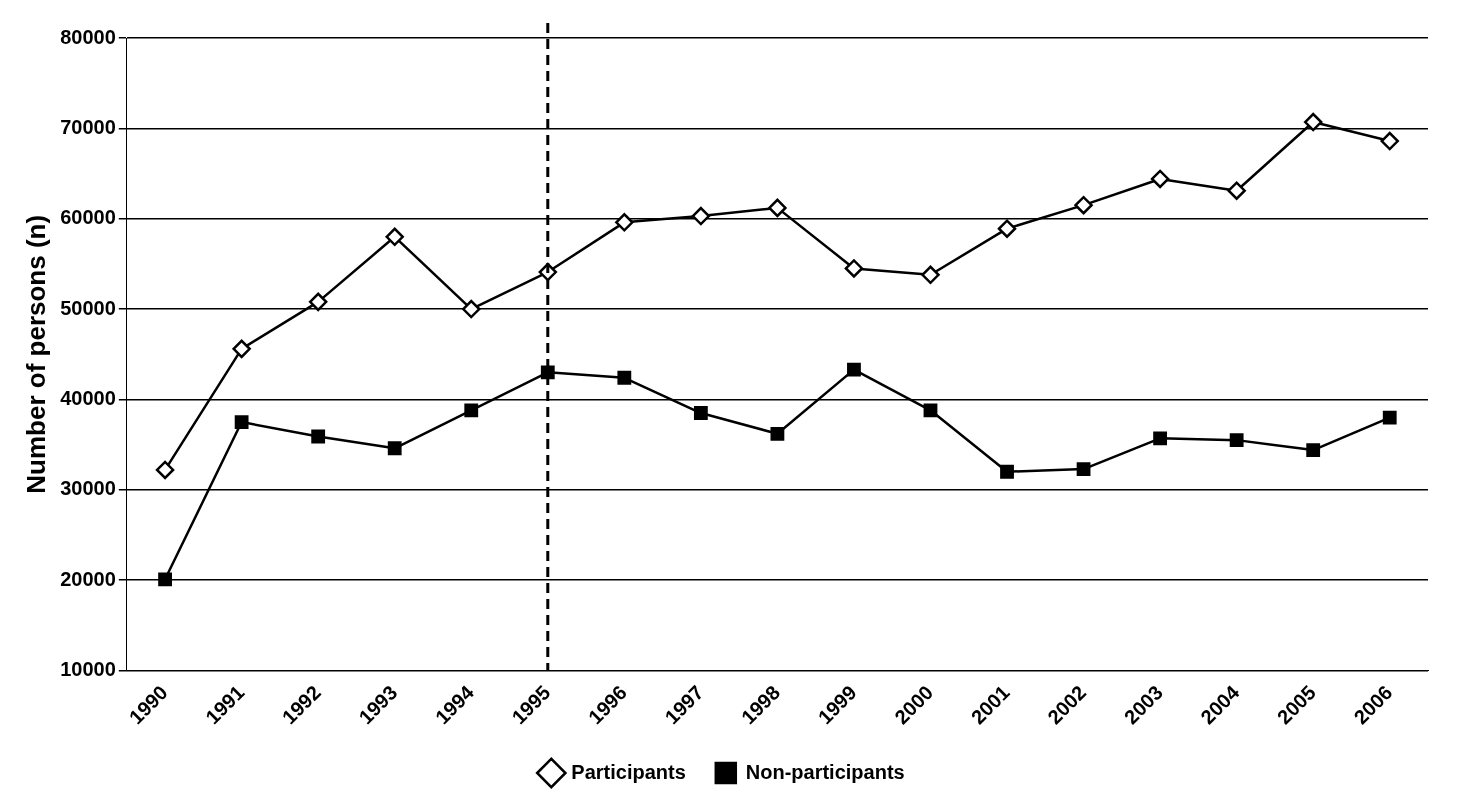 The height and width of the screenshot is (804, 1469). Describe the element at coordinates (88, 217) in the screenshot. I see `y-tick-label: 60000` at that location.